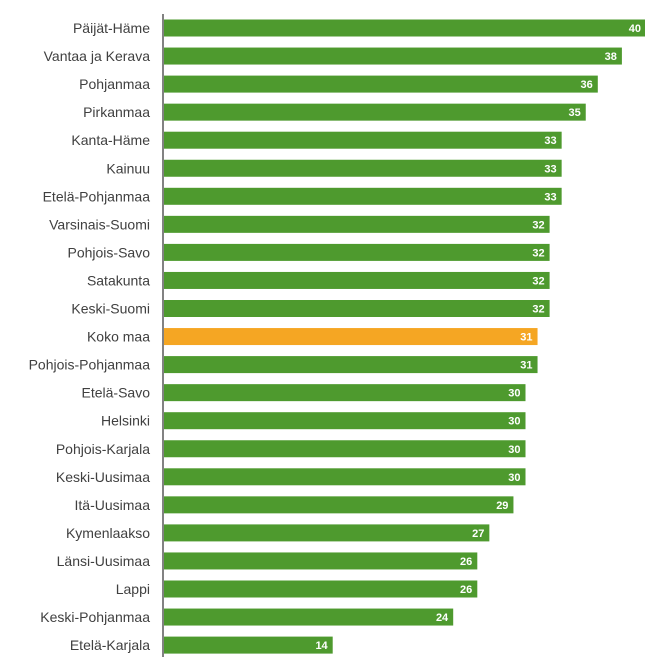 The height and width of the screenshot is (657, 645). Describe the element at coordinates (109, 252) in the screenshot. I see `category-label: Pohjois-Savo` at that location.